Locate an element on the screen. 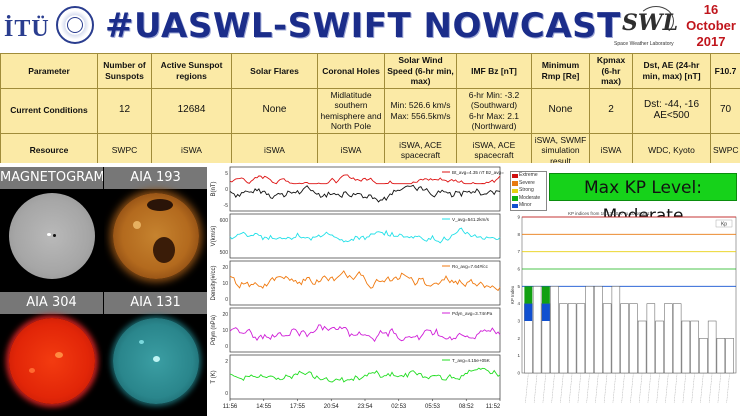 The image size is (740, 416). aia-304-panel: AIA 304 is located at coordinates (51, 354).